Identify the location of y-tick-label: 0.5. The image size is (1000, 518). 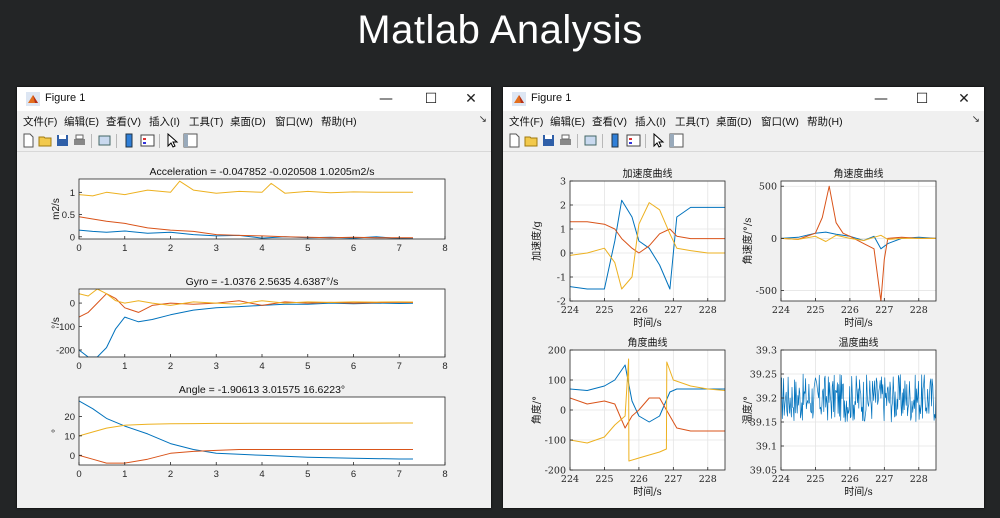
(68, 215).